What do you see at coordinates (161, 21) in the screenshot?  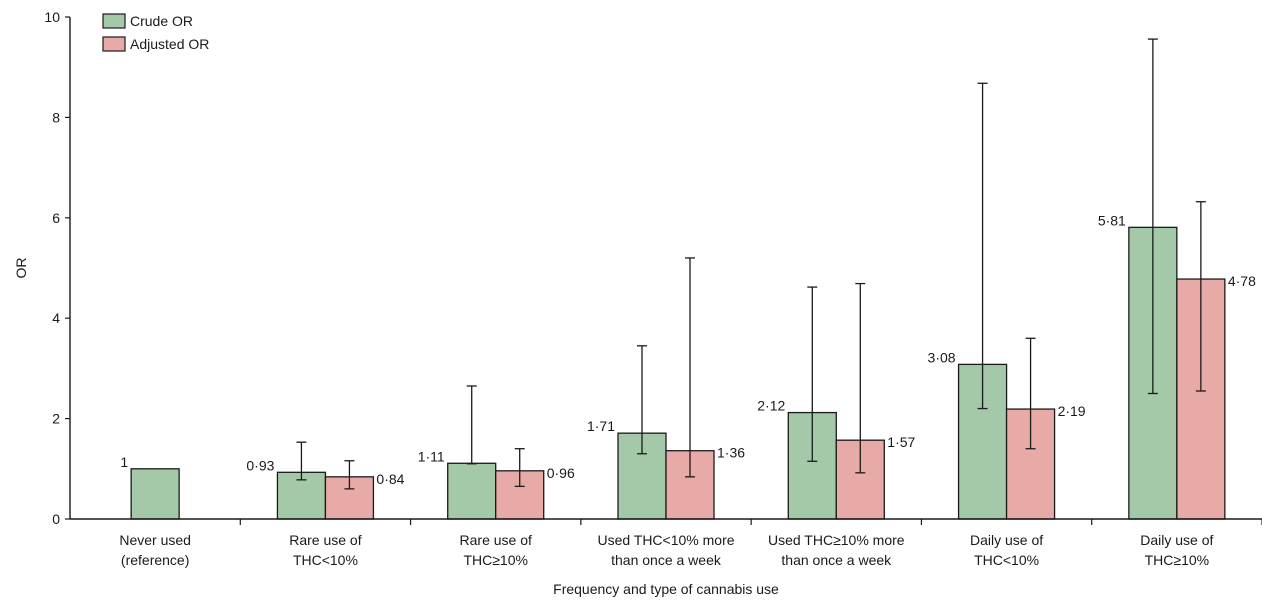 I see `legend-label-crude: Crude OR` at bounding box center [161, 21].